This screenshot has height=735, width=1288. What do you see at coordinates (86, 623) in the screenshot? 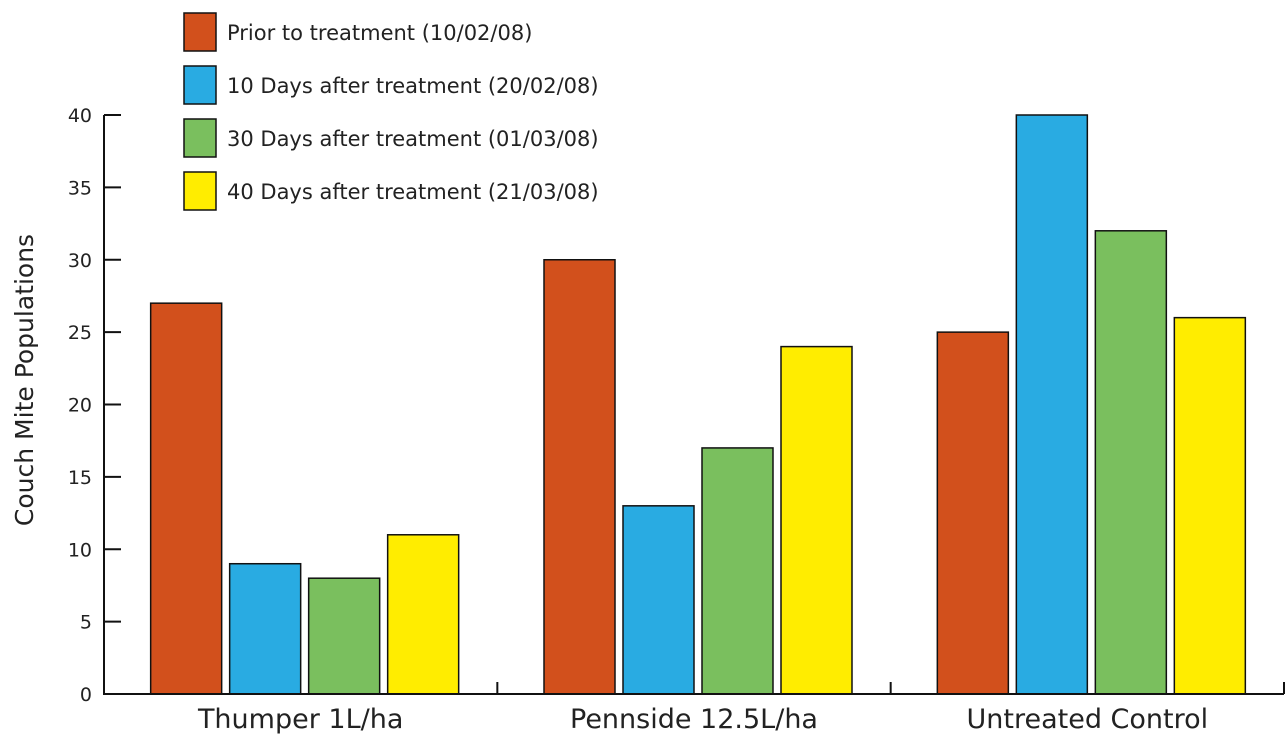
I see `y-tick-label: 5` at bounding box center [86, 623].